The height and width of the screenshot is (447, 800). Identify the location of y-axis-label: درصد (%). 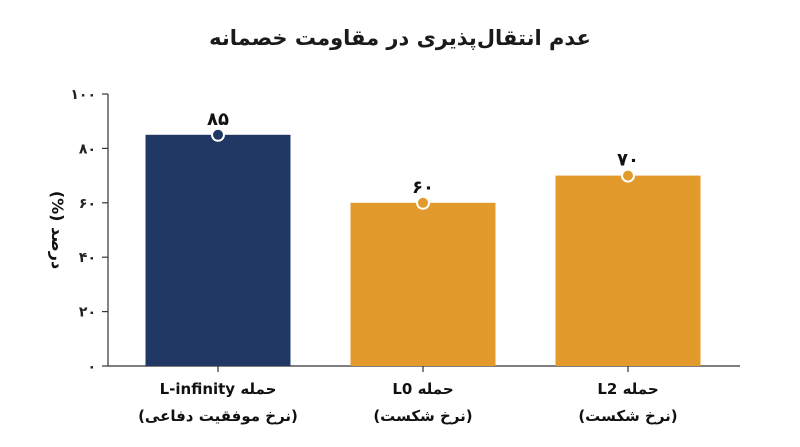
(57, 230).